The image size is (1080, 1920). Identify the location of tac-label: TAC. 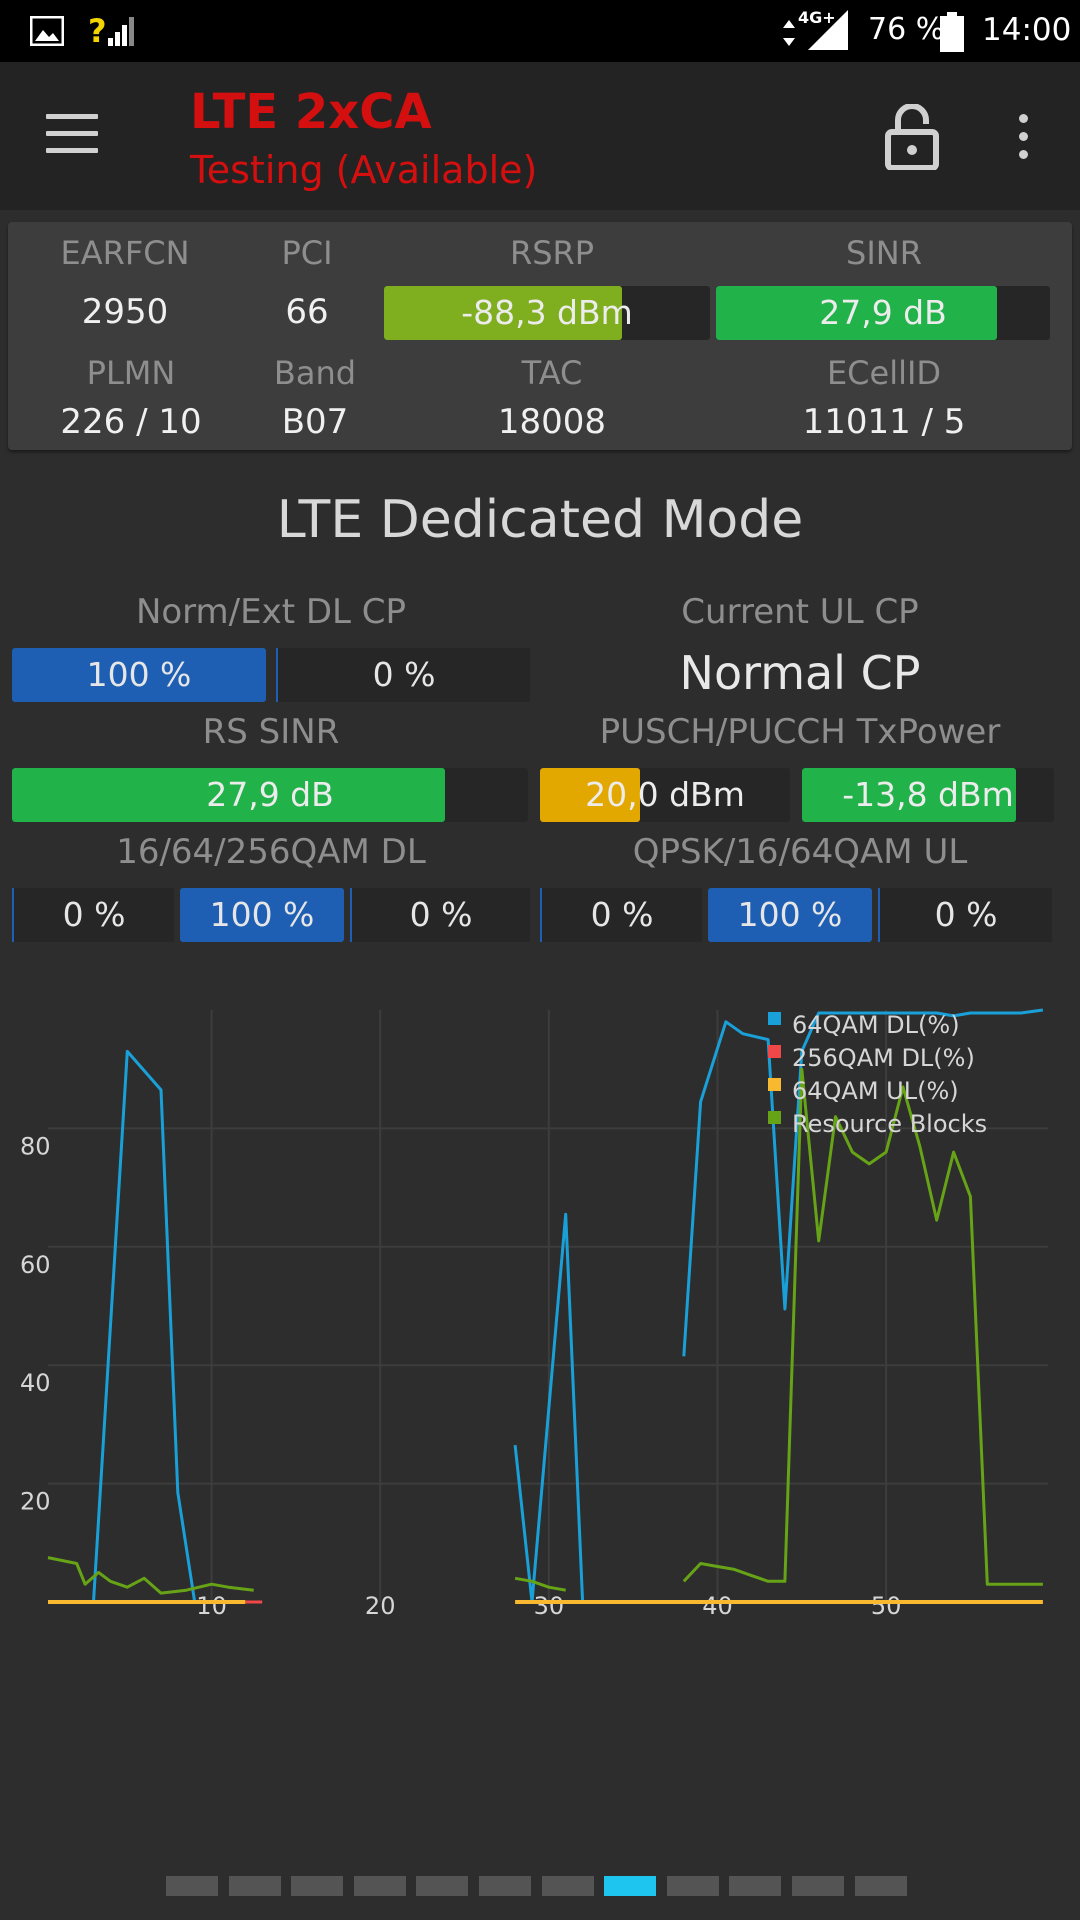
(552, 373).